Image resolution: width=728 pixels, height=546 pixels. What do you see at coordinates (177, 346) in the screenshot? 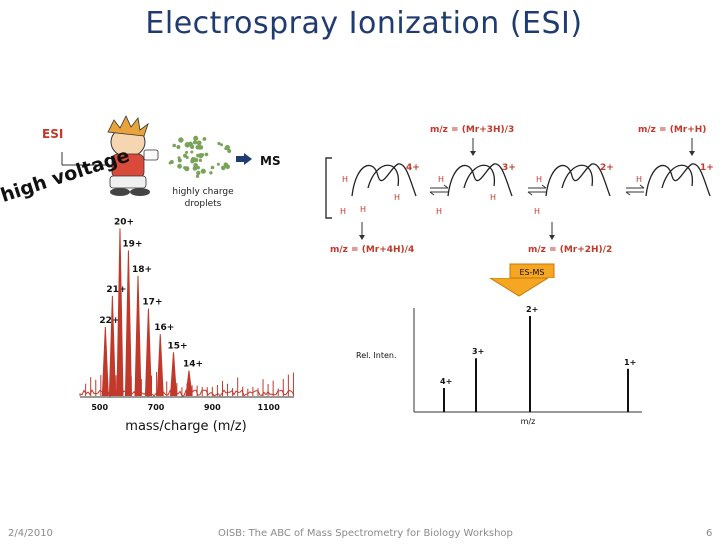
I see `peak-label: 15+` at bounding box center [177, 346].